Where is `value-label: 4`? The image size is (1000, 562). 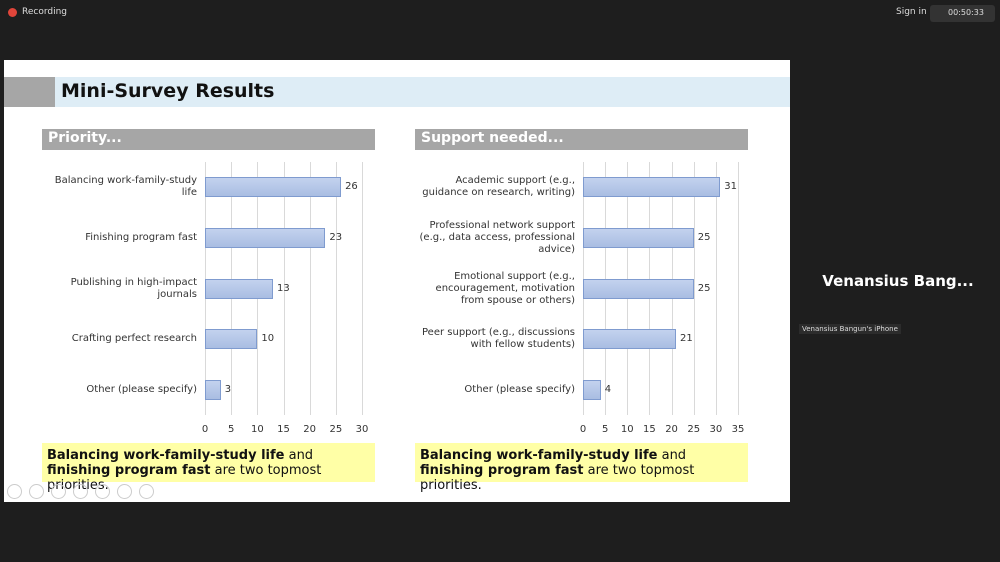
value-label: 4 is located at coordinates (608, 389).